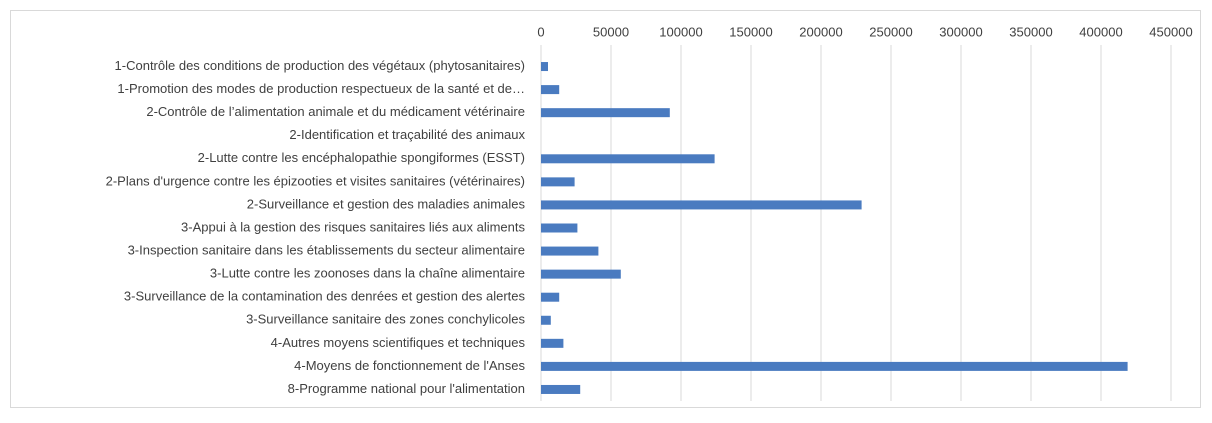  What do you see at coordinates (890, 31) in the screenshot?
I see `x-tick-label: 250000` at bounding box center [890, 31].